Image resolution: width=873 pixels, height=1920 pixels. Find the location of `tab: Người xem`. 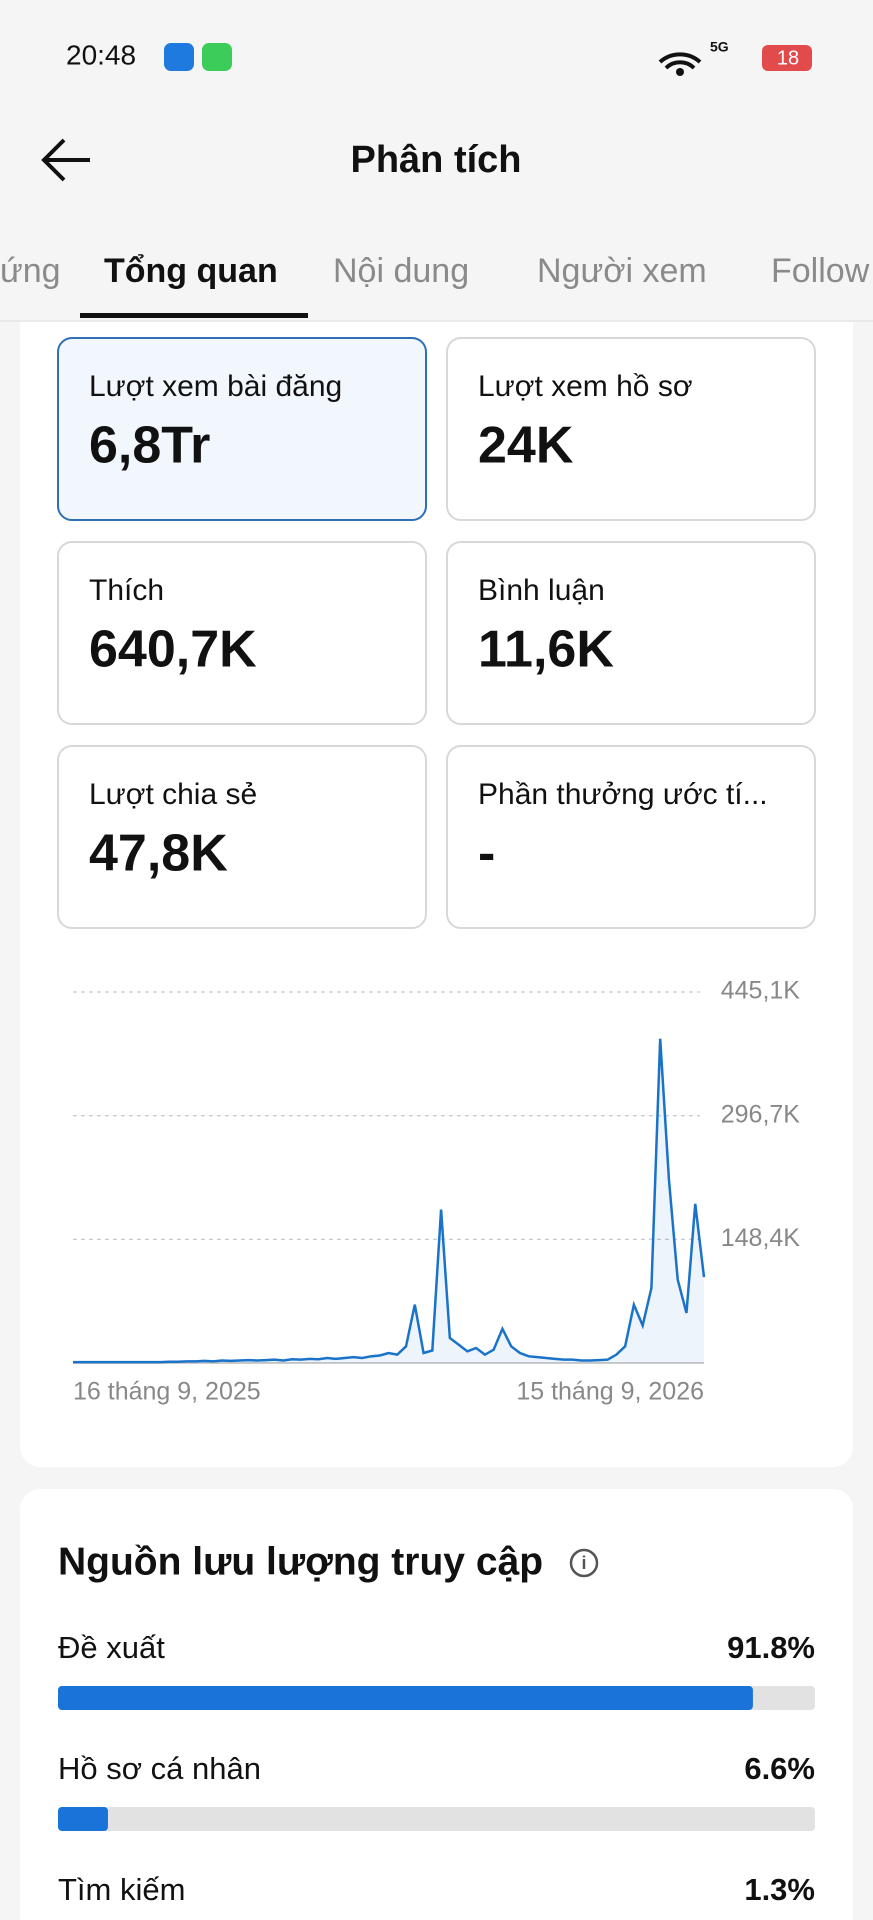

tab: Người xem is located at coordinates (622, 271).